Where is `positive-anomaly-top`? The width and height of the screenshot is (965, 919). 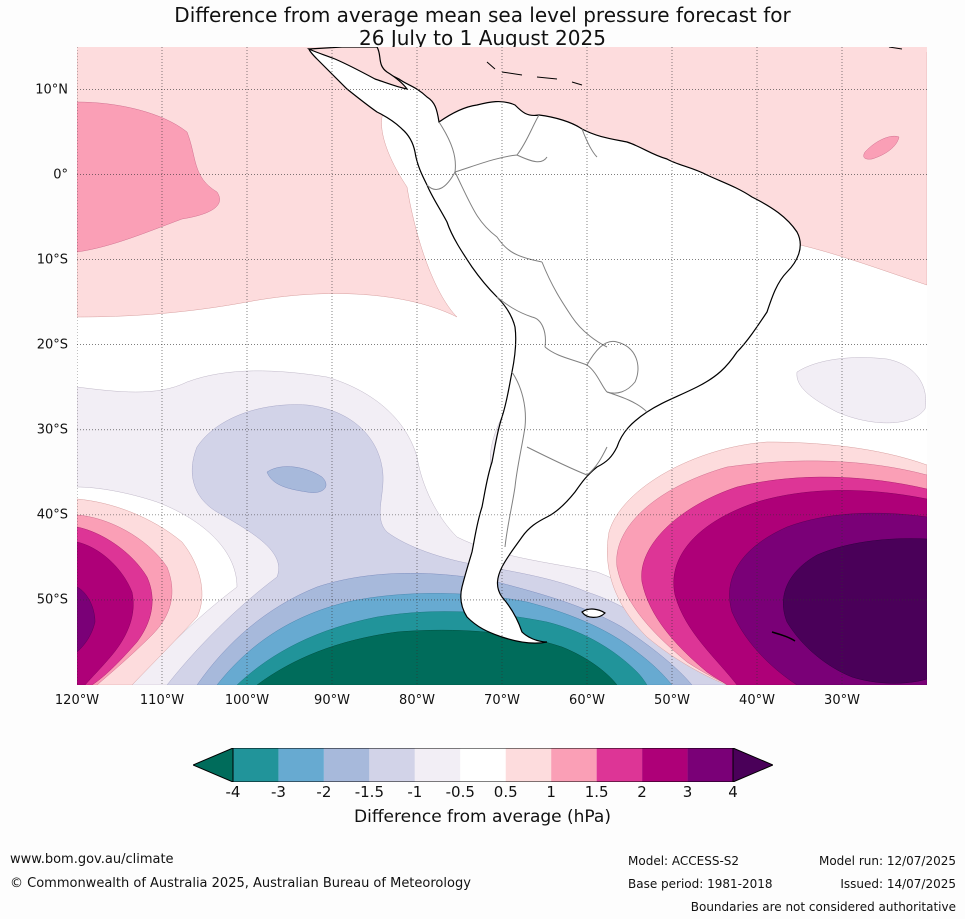
positive-anomaly-top is located at coordinates (502, 49).